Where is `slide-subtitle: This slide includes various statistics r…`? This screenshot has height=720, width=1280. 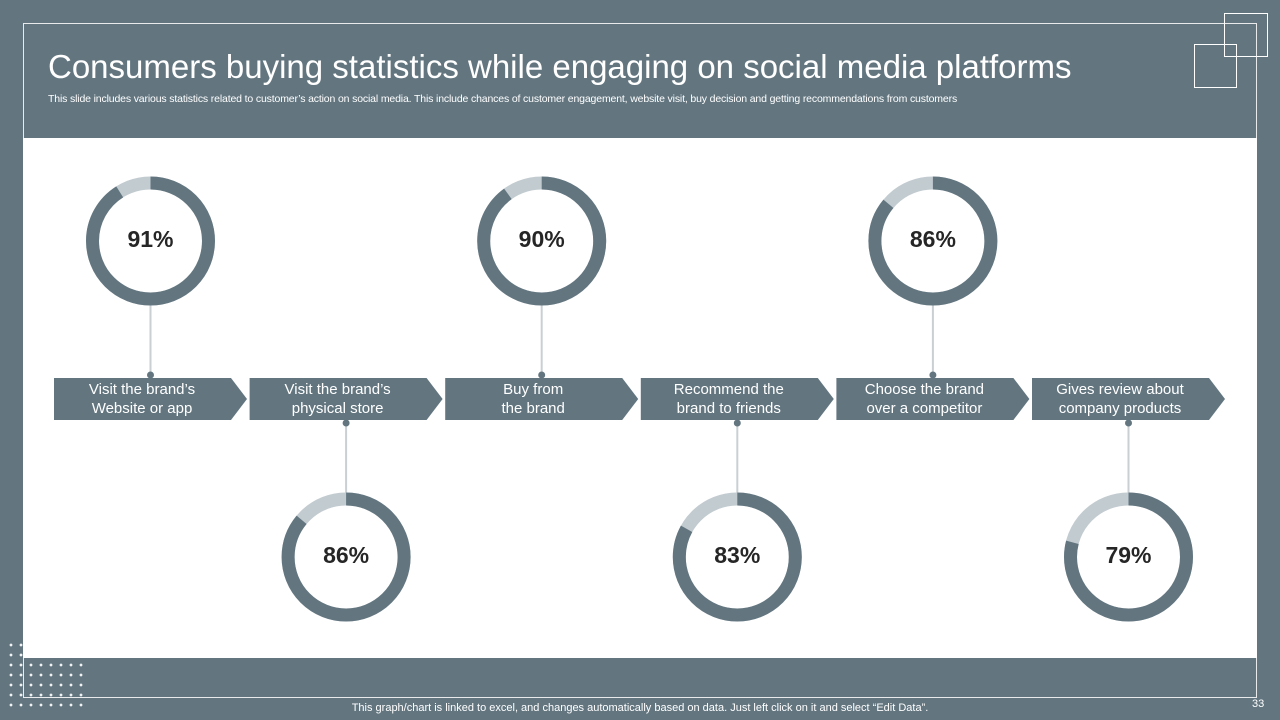 slide-subtitle: This slide includes various statistics r… is located at coordinates (503, 99).